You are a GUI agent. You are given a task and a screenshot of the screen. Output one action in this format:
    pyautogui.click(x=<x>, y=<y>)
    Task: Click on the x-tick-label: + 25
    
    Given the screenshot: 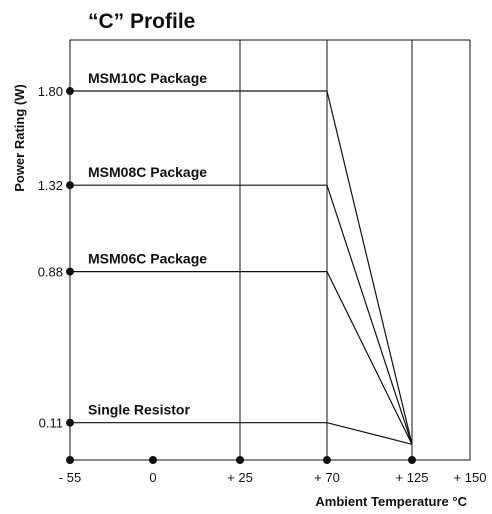 What is the action you would take?
    pyautogui.click(x=240, y=477)
    